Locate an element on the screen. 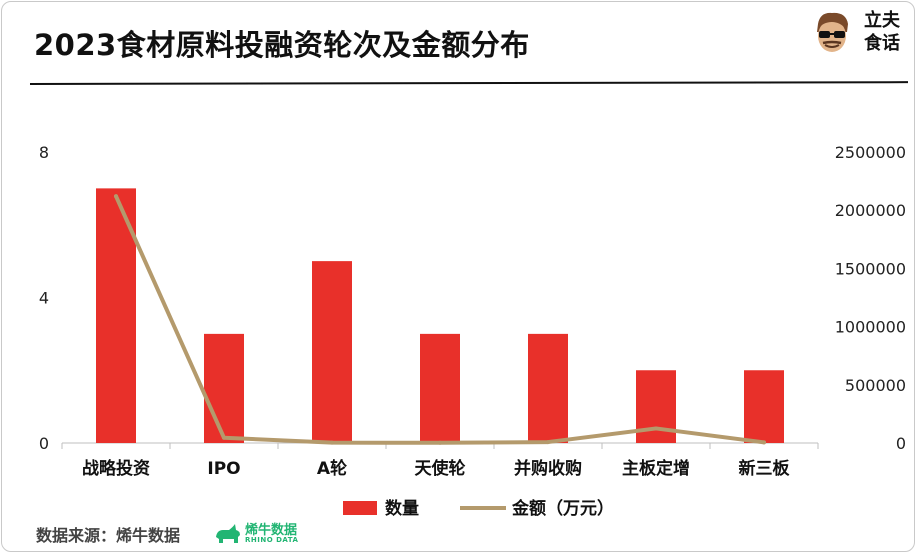 The height and width of the screenshot is (555, 918). y-right-tick-label: 500000 is located at coordinates (875, 385).